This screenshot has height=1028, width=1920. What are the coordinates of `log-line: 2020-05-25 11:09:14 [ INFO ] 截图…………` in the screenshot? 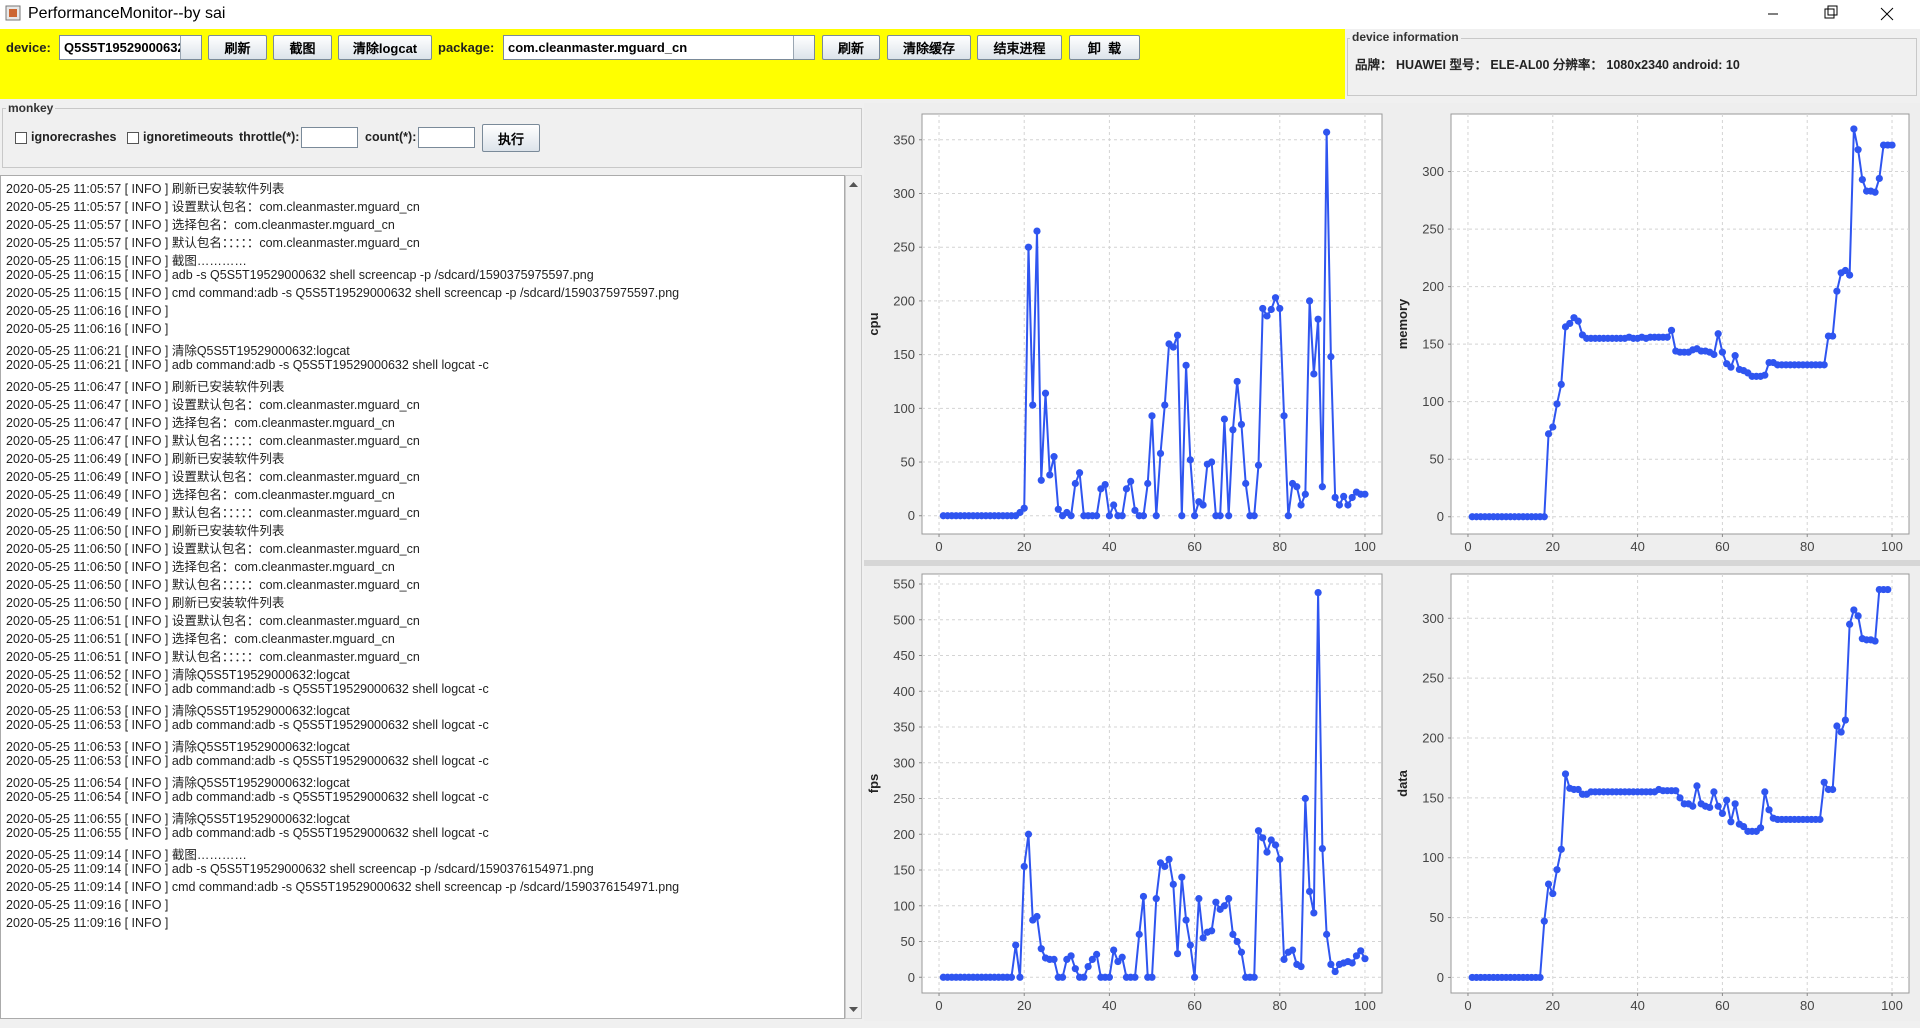 It's located at (126, 855).